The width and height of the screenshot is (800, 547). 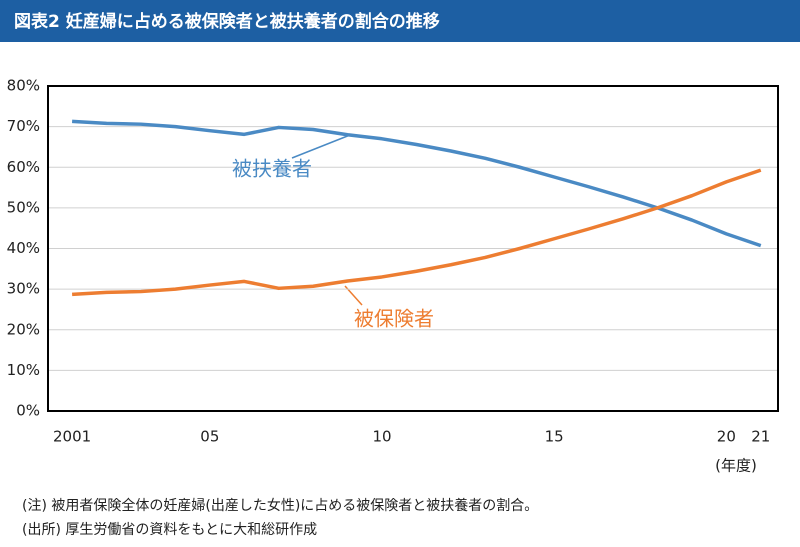 What do you see at coordinates (736, 466) in the screenshot?
I see `x-axis-label: (年度)` at bounding box center [736, 466].